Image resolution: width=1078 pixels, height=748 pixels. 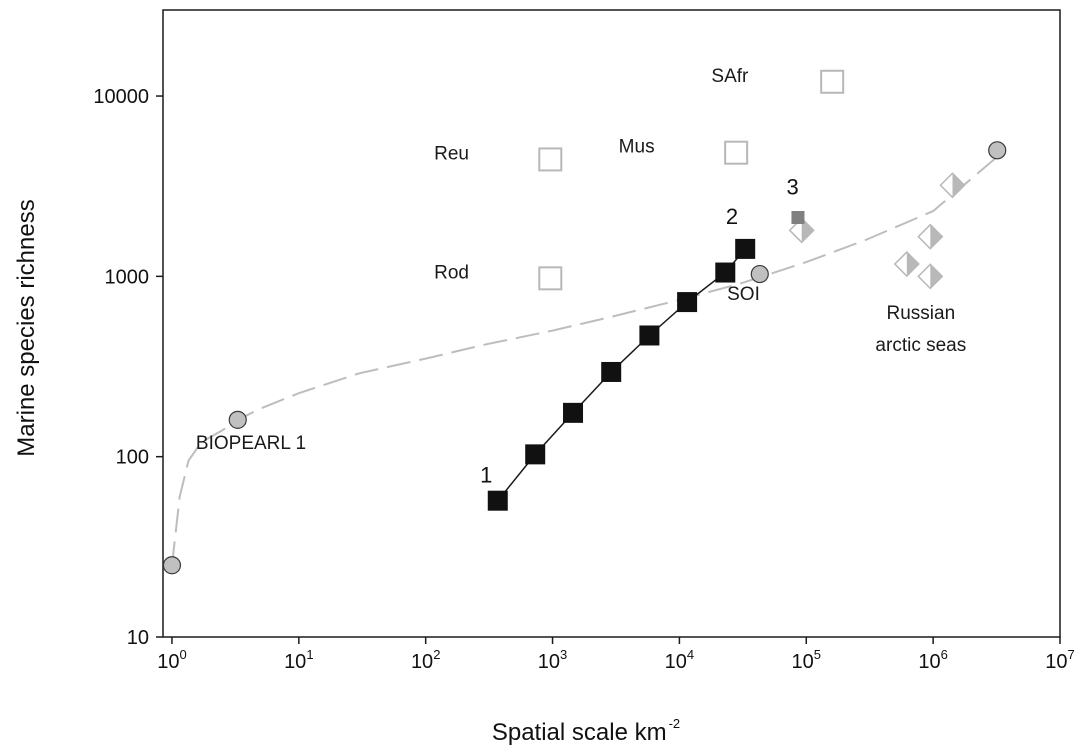 What do you see at coordinates (920, 345) in the screenshot?
I see `annotation-label: arctic seas` at bounding box center [920, 345].